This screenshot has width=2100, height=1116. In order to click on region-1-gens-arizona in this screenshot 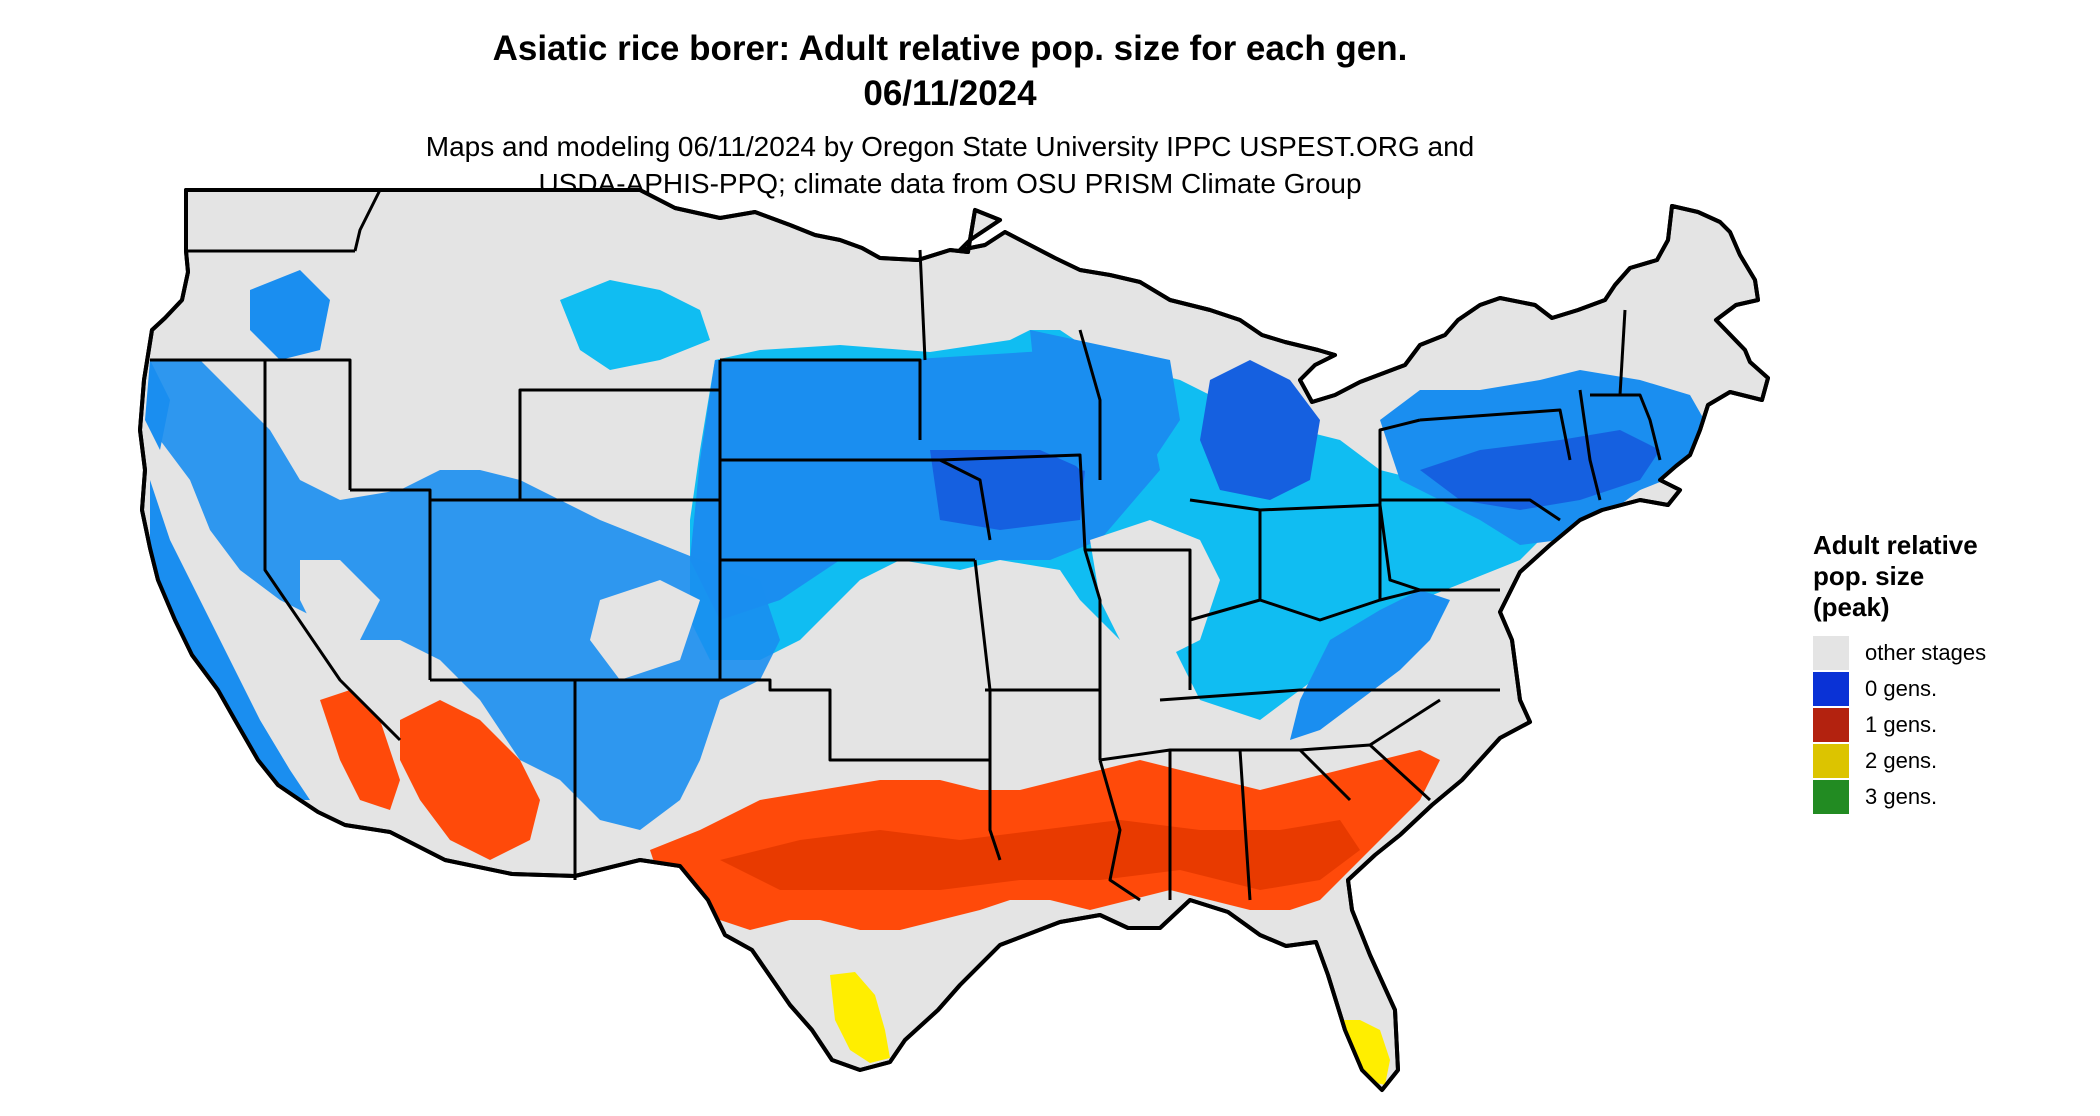, I will do `click(470, 780)`.